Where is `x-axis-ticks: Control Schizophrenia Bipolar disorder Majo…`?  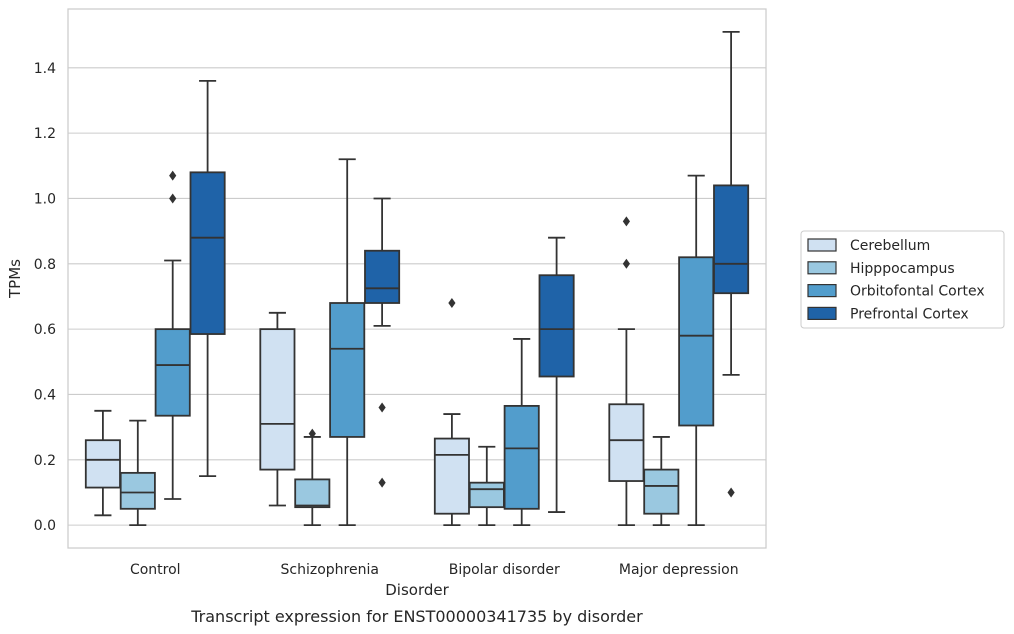
x-axis-ticks: Control Schizophrenia Bipolar disorder Majo… is located at coordinates (434, 570).